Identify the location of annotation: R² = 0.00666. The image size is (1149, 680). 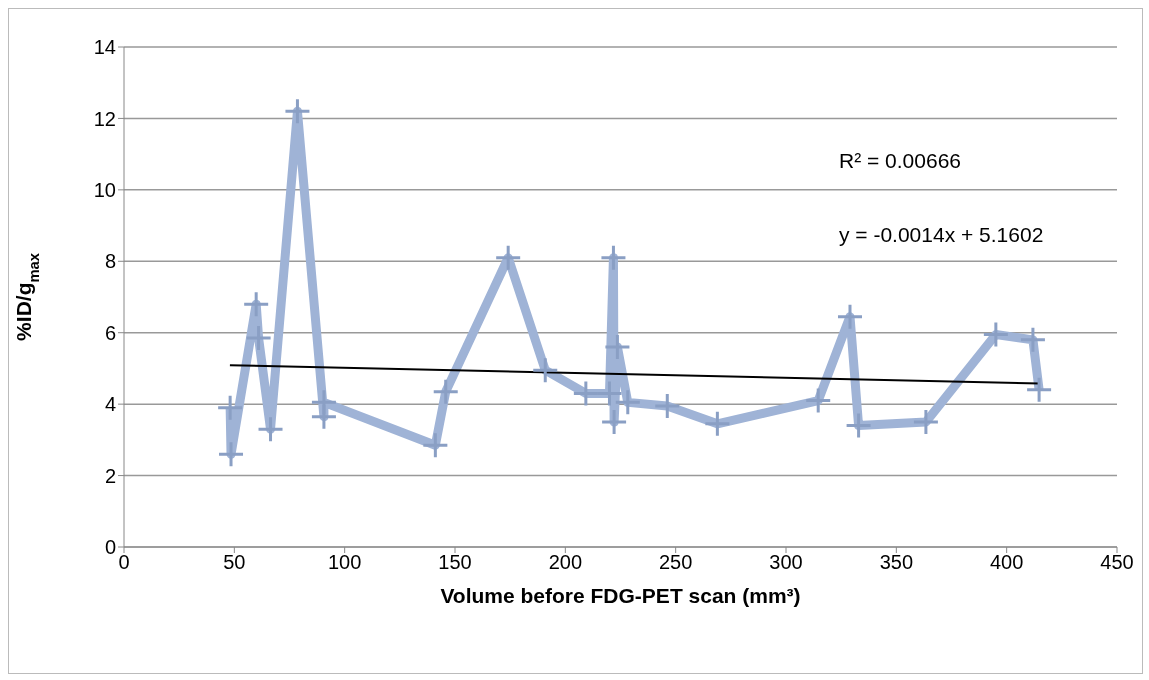
(900, 161).